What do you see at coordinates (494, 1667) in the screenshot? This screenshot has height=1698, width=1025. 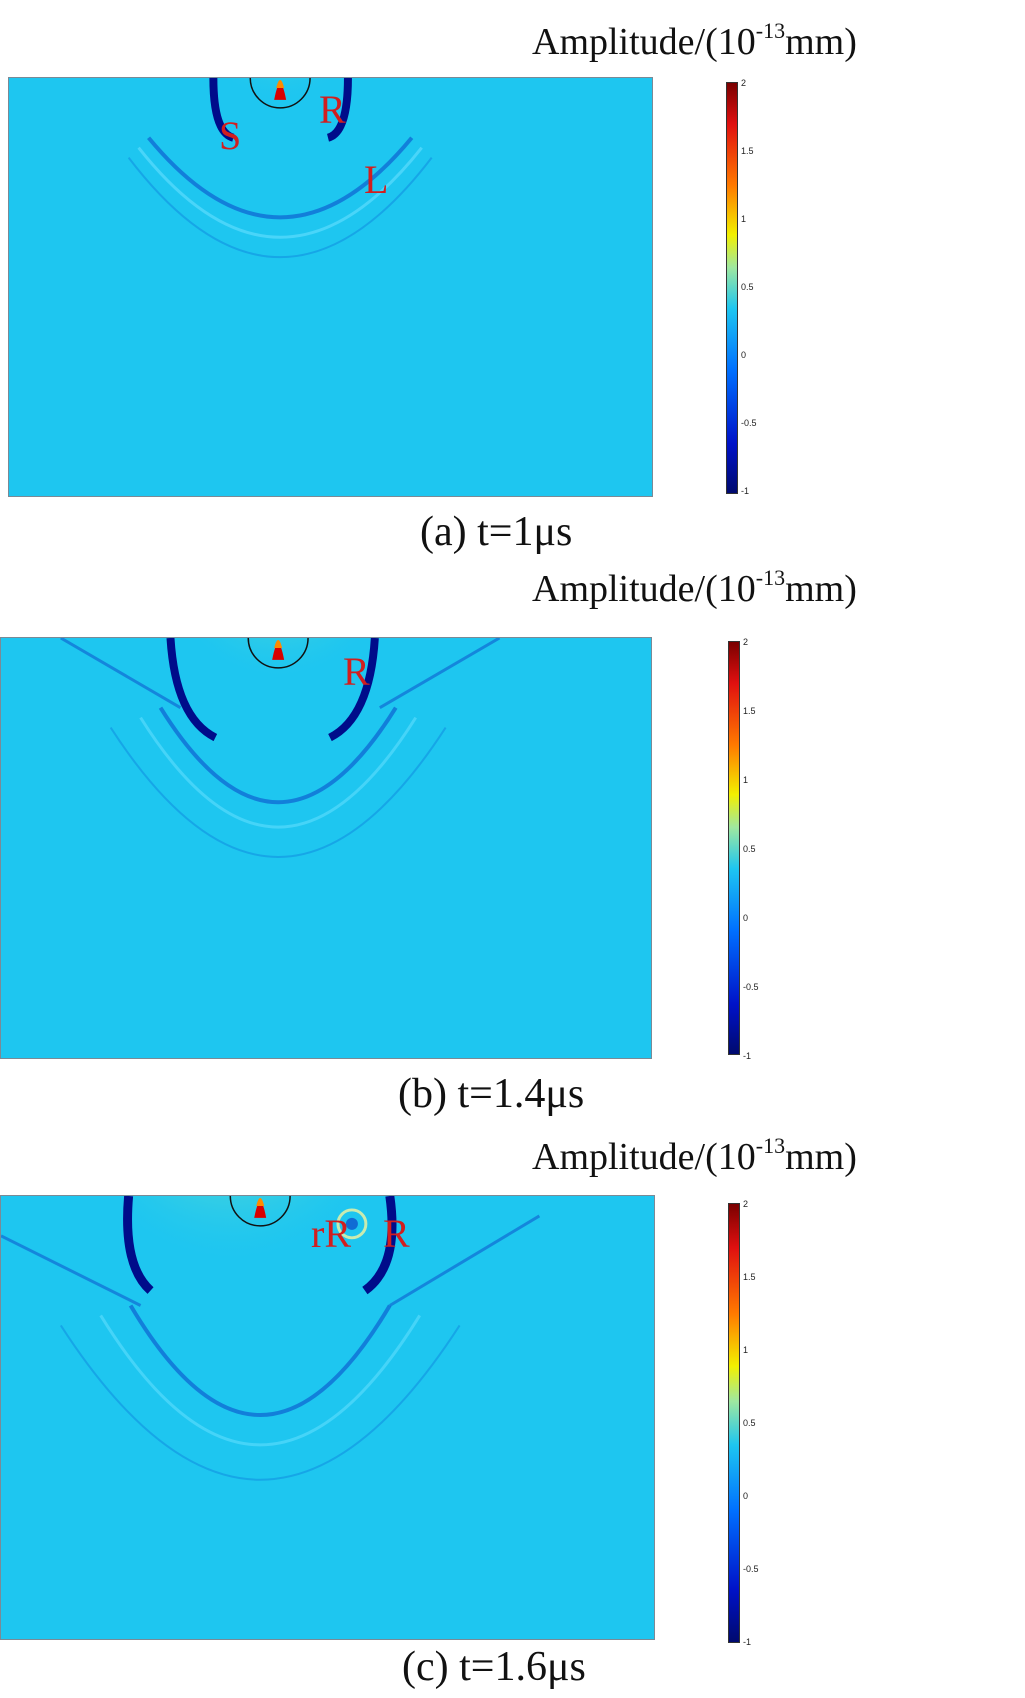 I see `panel-caption: (c) t=1.6μs` at bounding box center [494, 1667].